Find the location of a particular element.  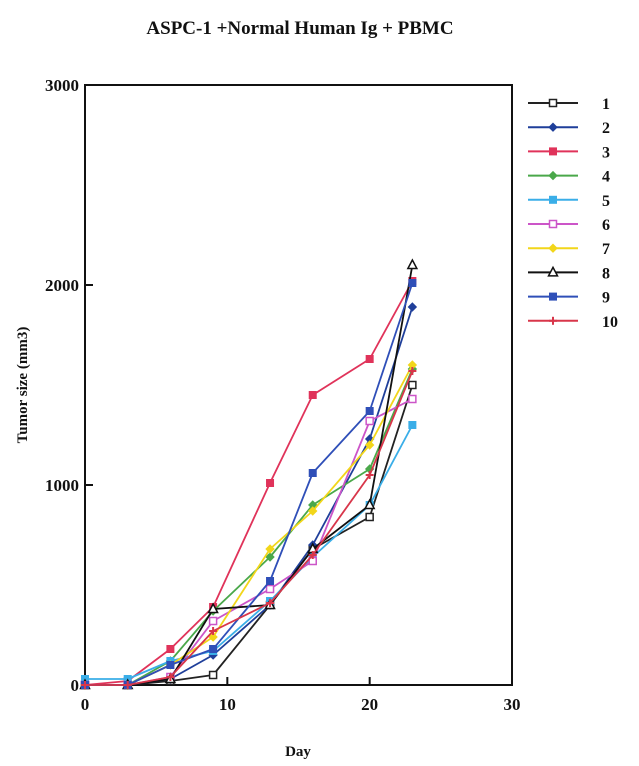

y-tick-label: 2000 is located at coordinates (62, 285).